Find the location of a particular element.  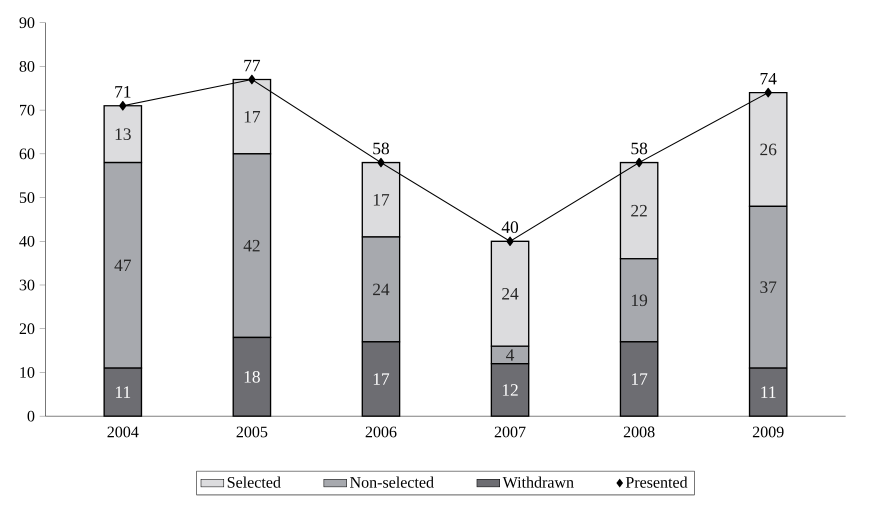

legend-label: Withdrawn is located at coordinates (538, 482).